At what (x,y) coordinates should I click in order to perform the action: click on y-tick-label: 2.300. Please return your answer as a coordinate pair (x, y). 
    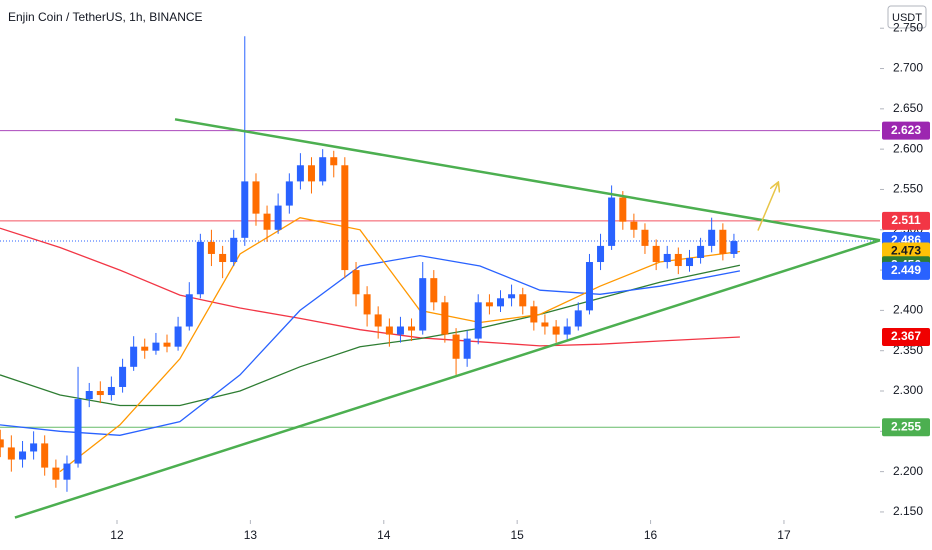
    Looking at the image, I should click on (908, 390).